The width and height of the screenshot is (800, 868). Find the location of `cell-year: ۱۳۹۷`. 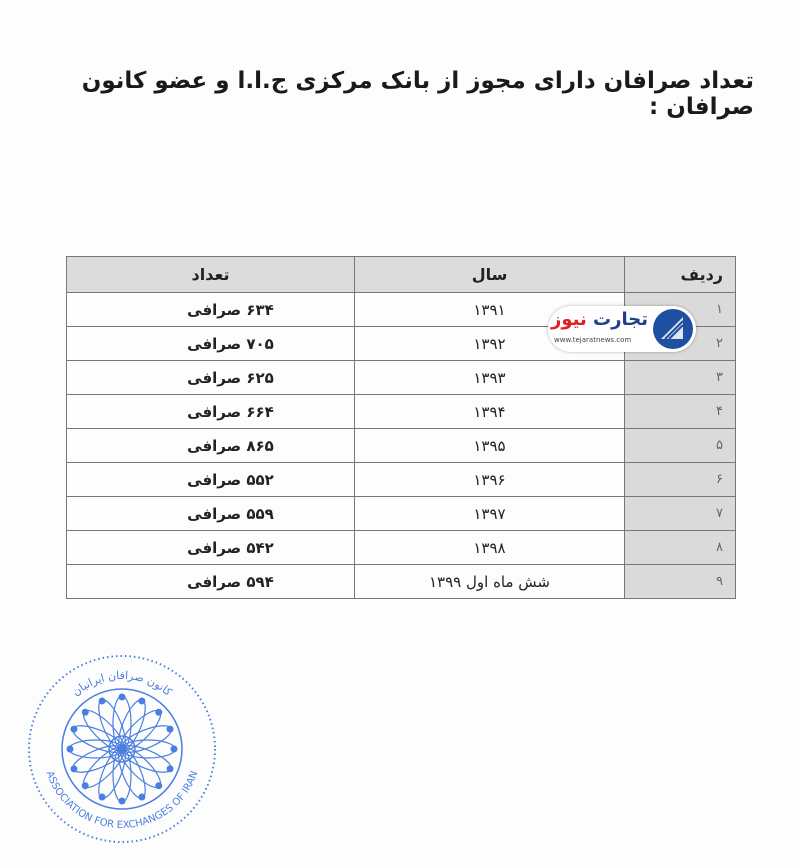

cell-year: ۱۳۹۷ is located at coordinates (489, 513).